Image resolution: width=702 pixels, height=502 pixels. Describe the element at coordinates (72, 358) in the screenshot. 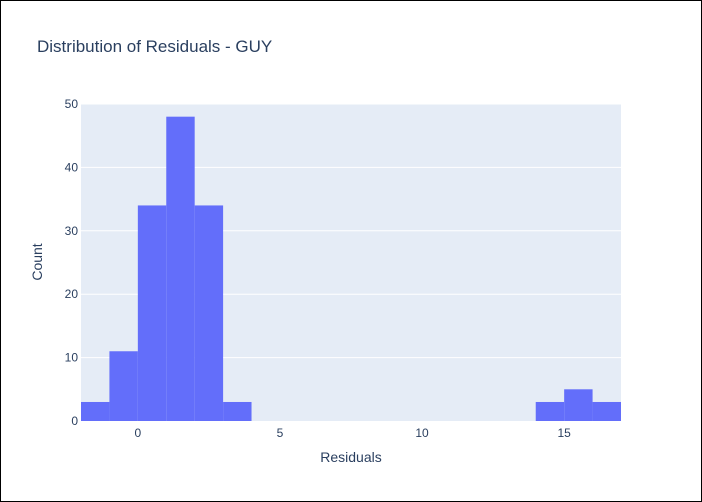

I see `y-tick-label: 10` at that location.